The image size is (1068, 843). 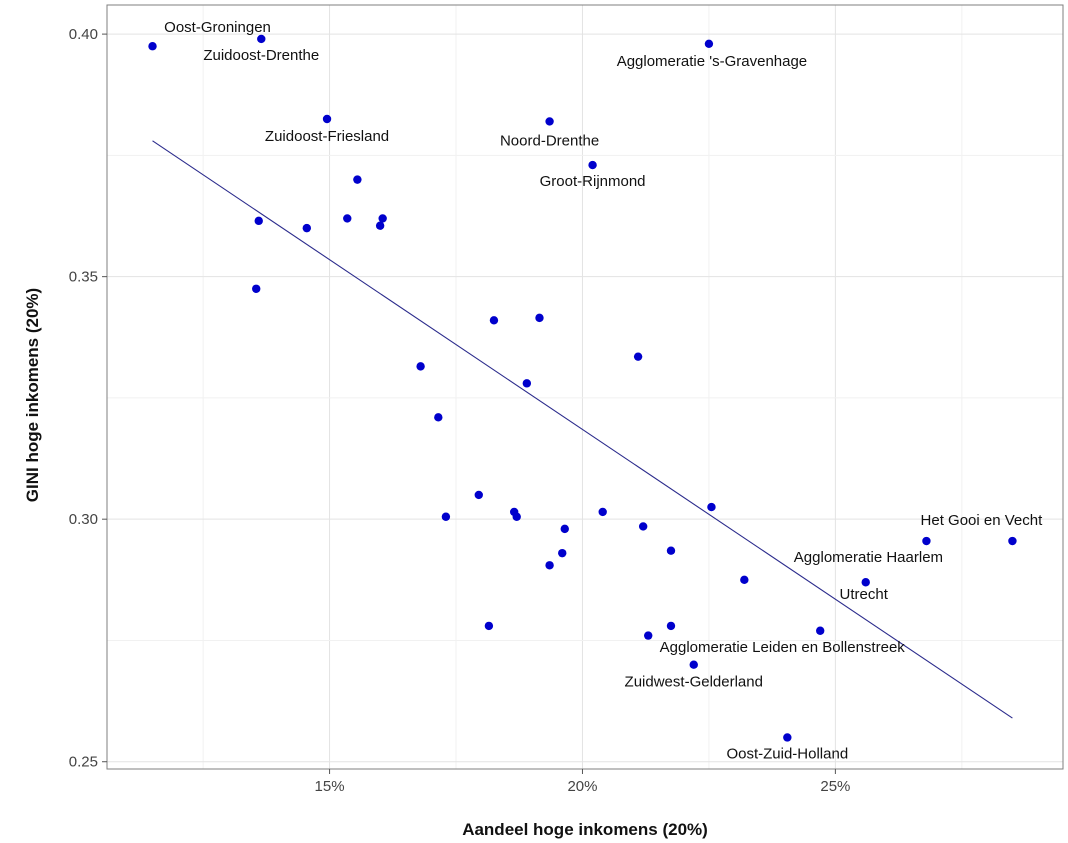 What do you see at coordinates (868, 557) in the screenshot?
I see `point-label: Agglomeratie Haarlem` at bounding box center [868, 557].